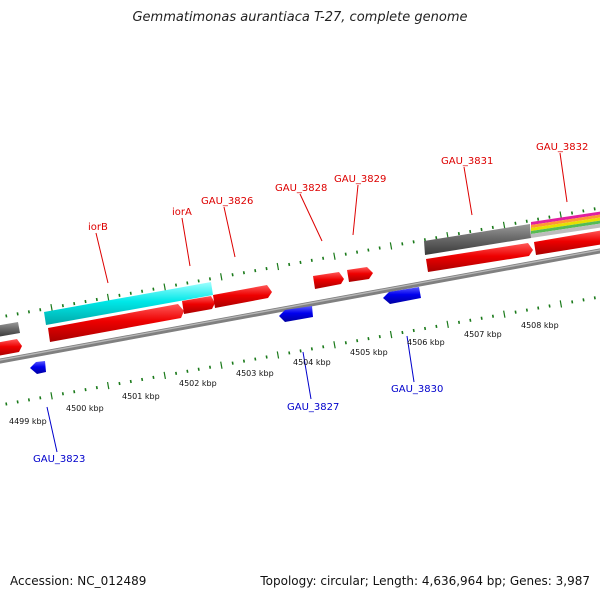  What do you see at coordinates (255, 373) in the screenshot?
I see `kbp-label-4503: 4503 kbp` at bounding box center [255, 373].